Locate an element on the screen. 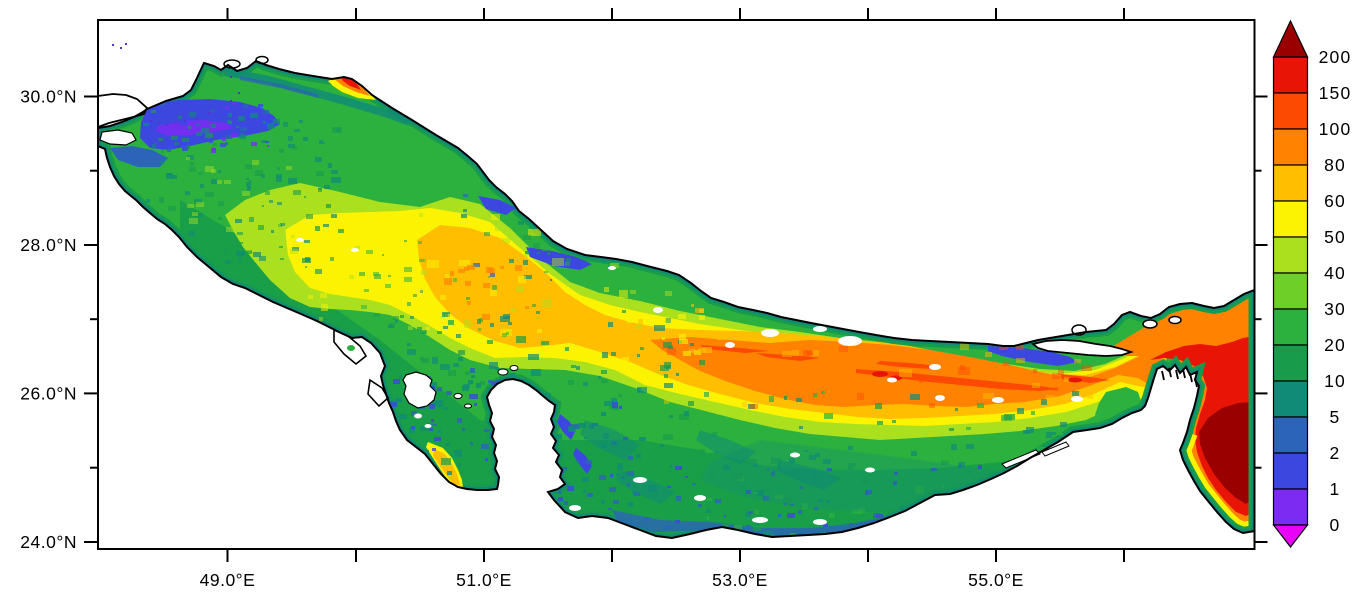 This screenshot has height=601, width=1370. svg-text: 1 is located at coordinates (1335, 489).